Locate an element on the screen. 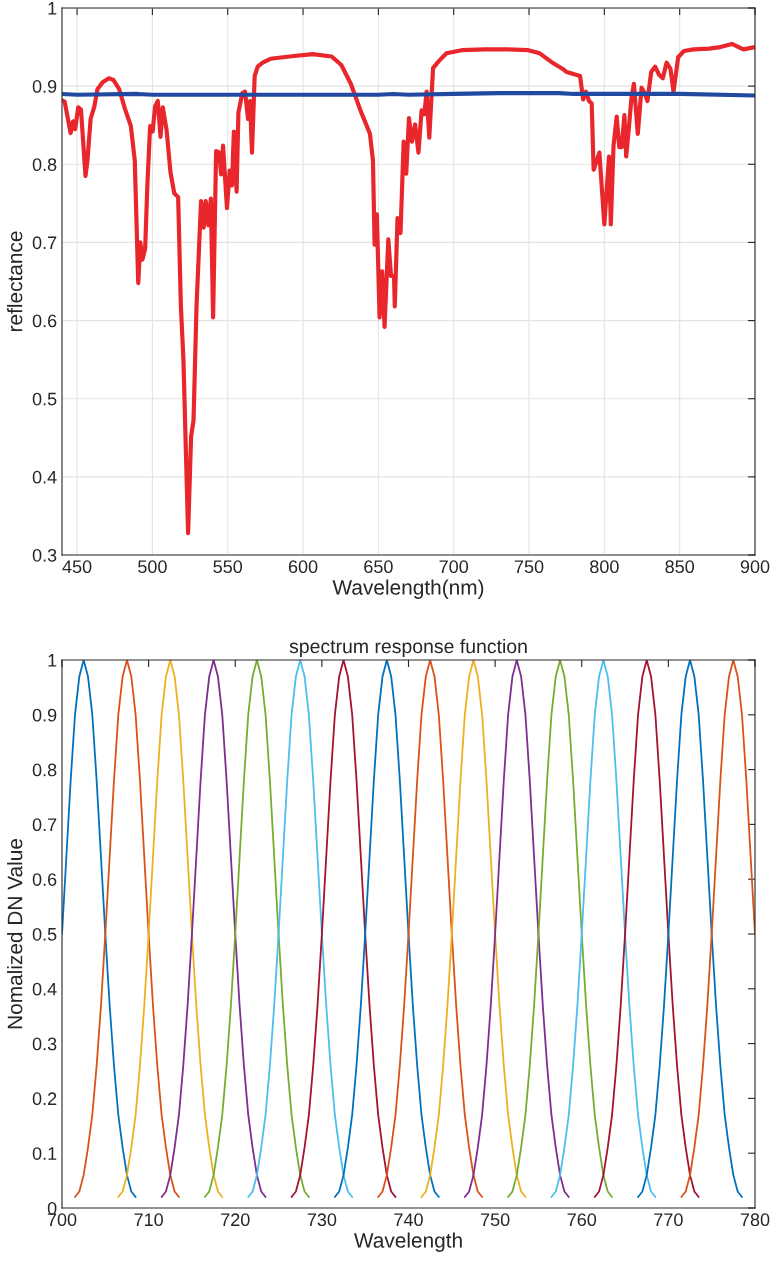 The image size is (774, 1268). x-tick-label: 800 is located at coordinates (604, 567).